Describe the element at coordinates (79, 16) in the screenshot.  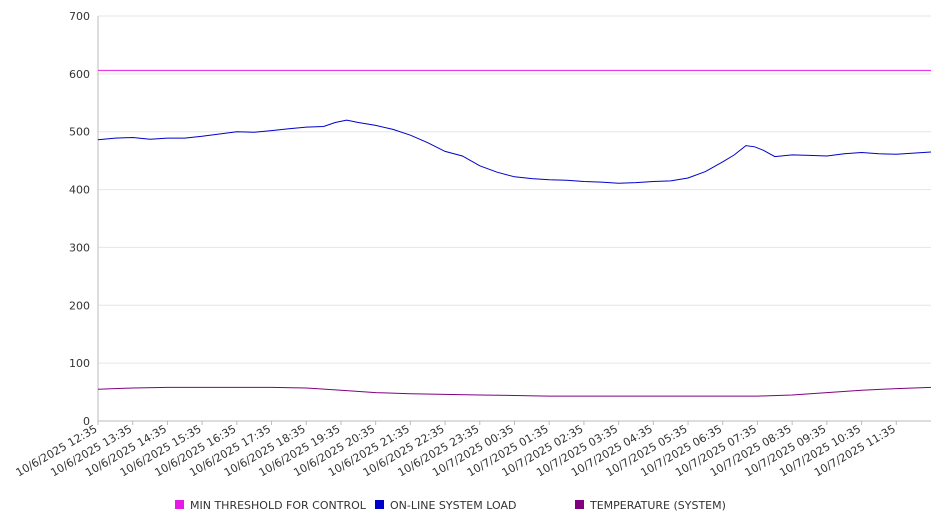
I see `y-tick-label: 700` at that location.